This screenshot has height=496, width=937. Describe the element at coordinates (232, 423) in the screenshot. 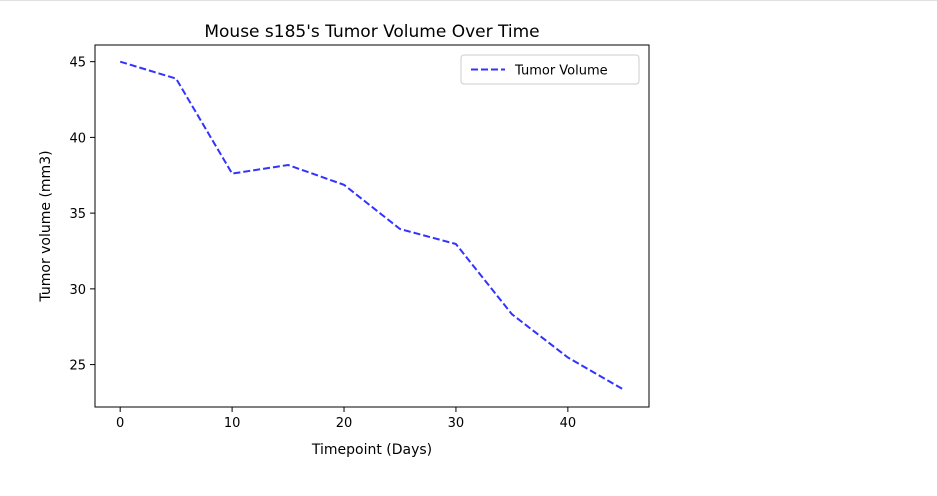

I see `x-tick-label: 10` at that location.